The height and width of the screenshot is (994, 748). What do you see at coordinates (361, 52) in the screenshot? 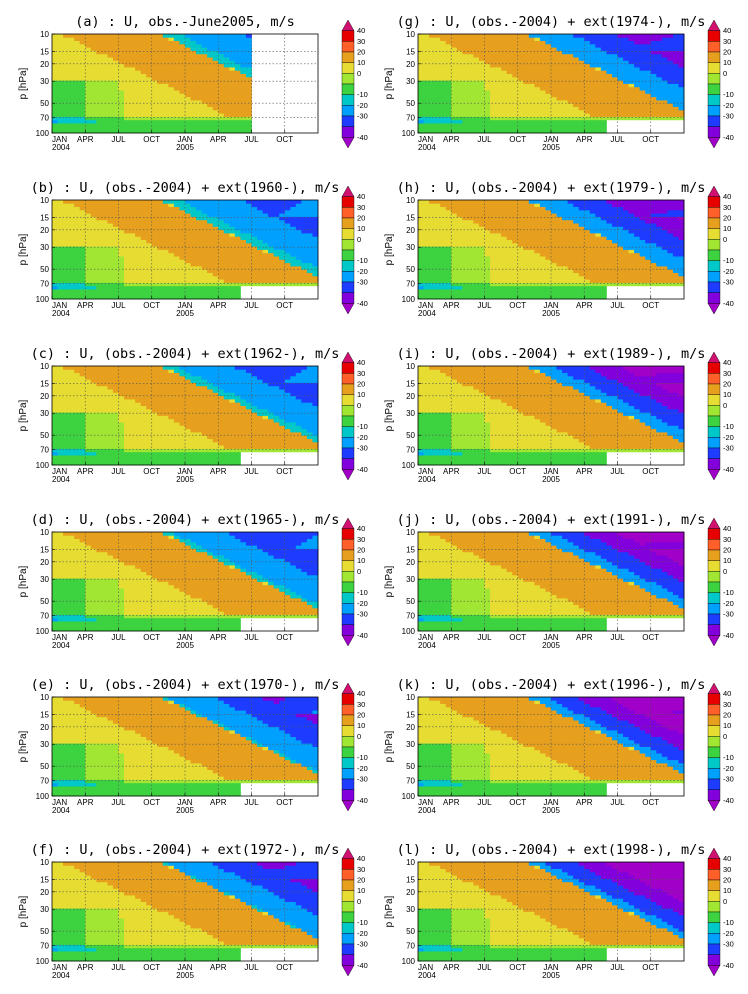
I see `colorbar-label: 20` at bounding box center [361, 52].